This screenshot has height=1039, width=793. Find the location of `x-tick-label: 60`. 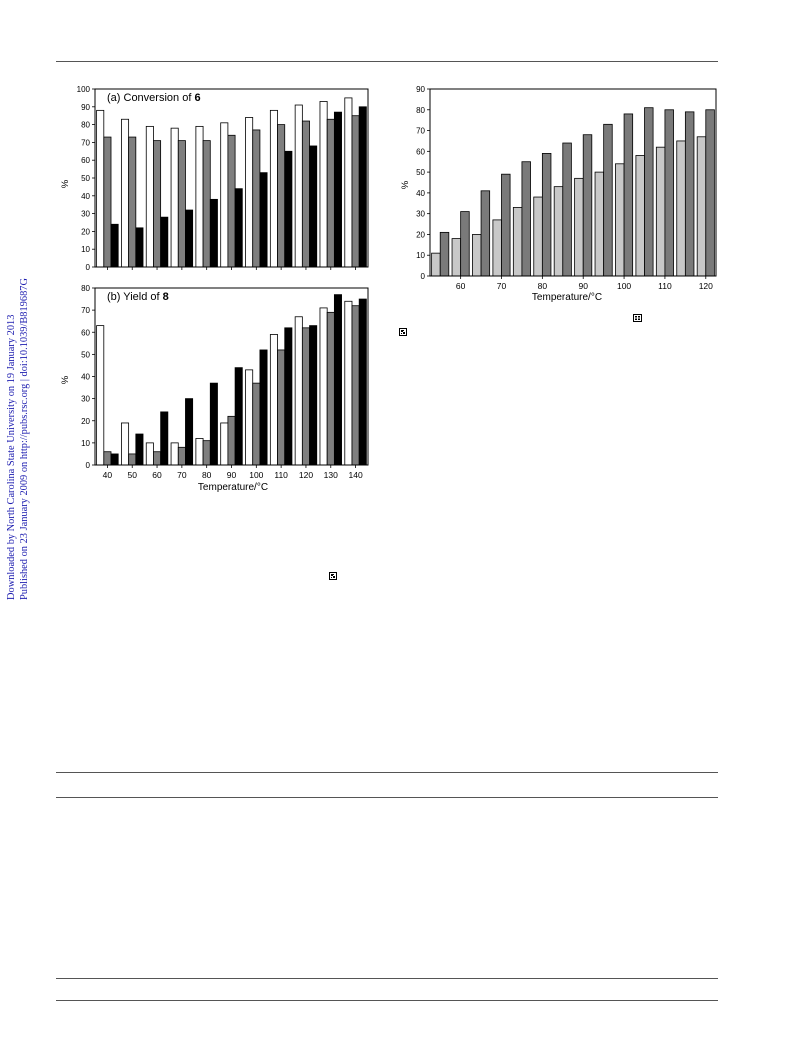

x-tick-label: 60 is located at coordinates (461, 286).